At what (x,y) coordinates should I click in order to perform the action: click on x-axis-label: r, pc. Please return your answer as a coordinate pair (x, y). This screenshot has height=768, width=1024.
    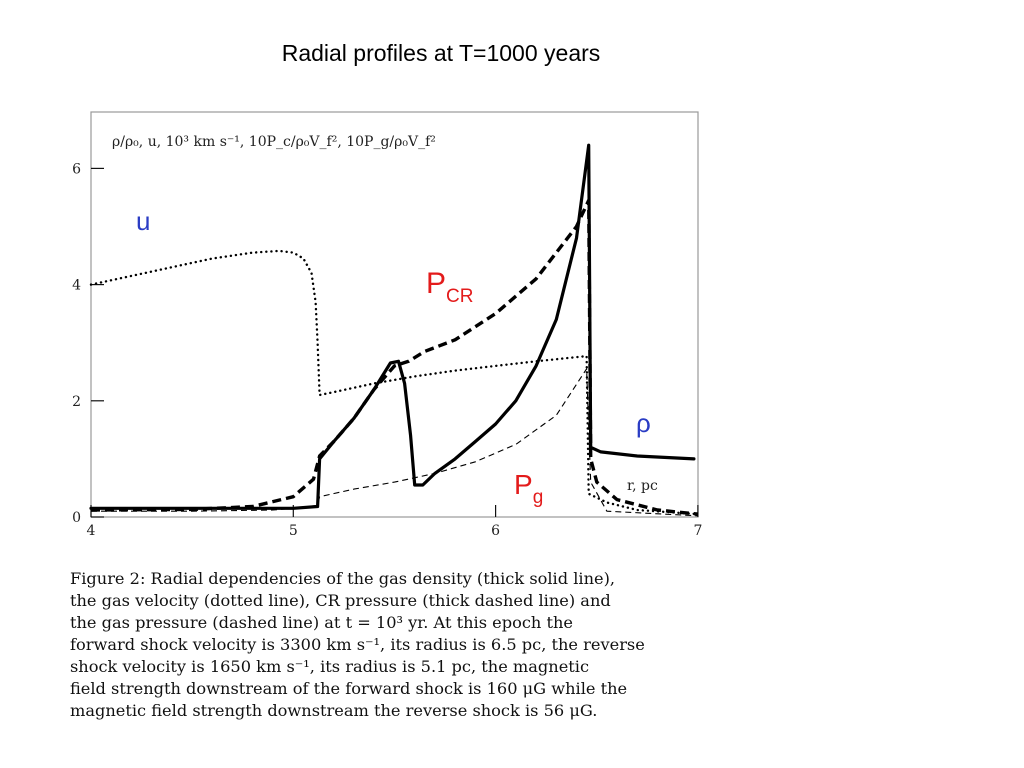
    Looking at the image, I should click on (642, 486).